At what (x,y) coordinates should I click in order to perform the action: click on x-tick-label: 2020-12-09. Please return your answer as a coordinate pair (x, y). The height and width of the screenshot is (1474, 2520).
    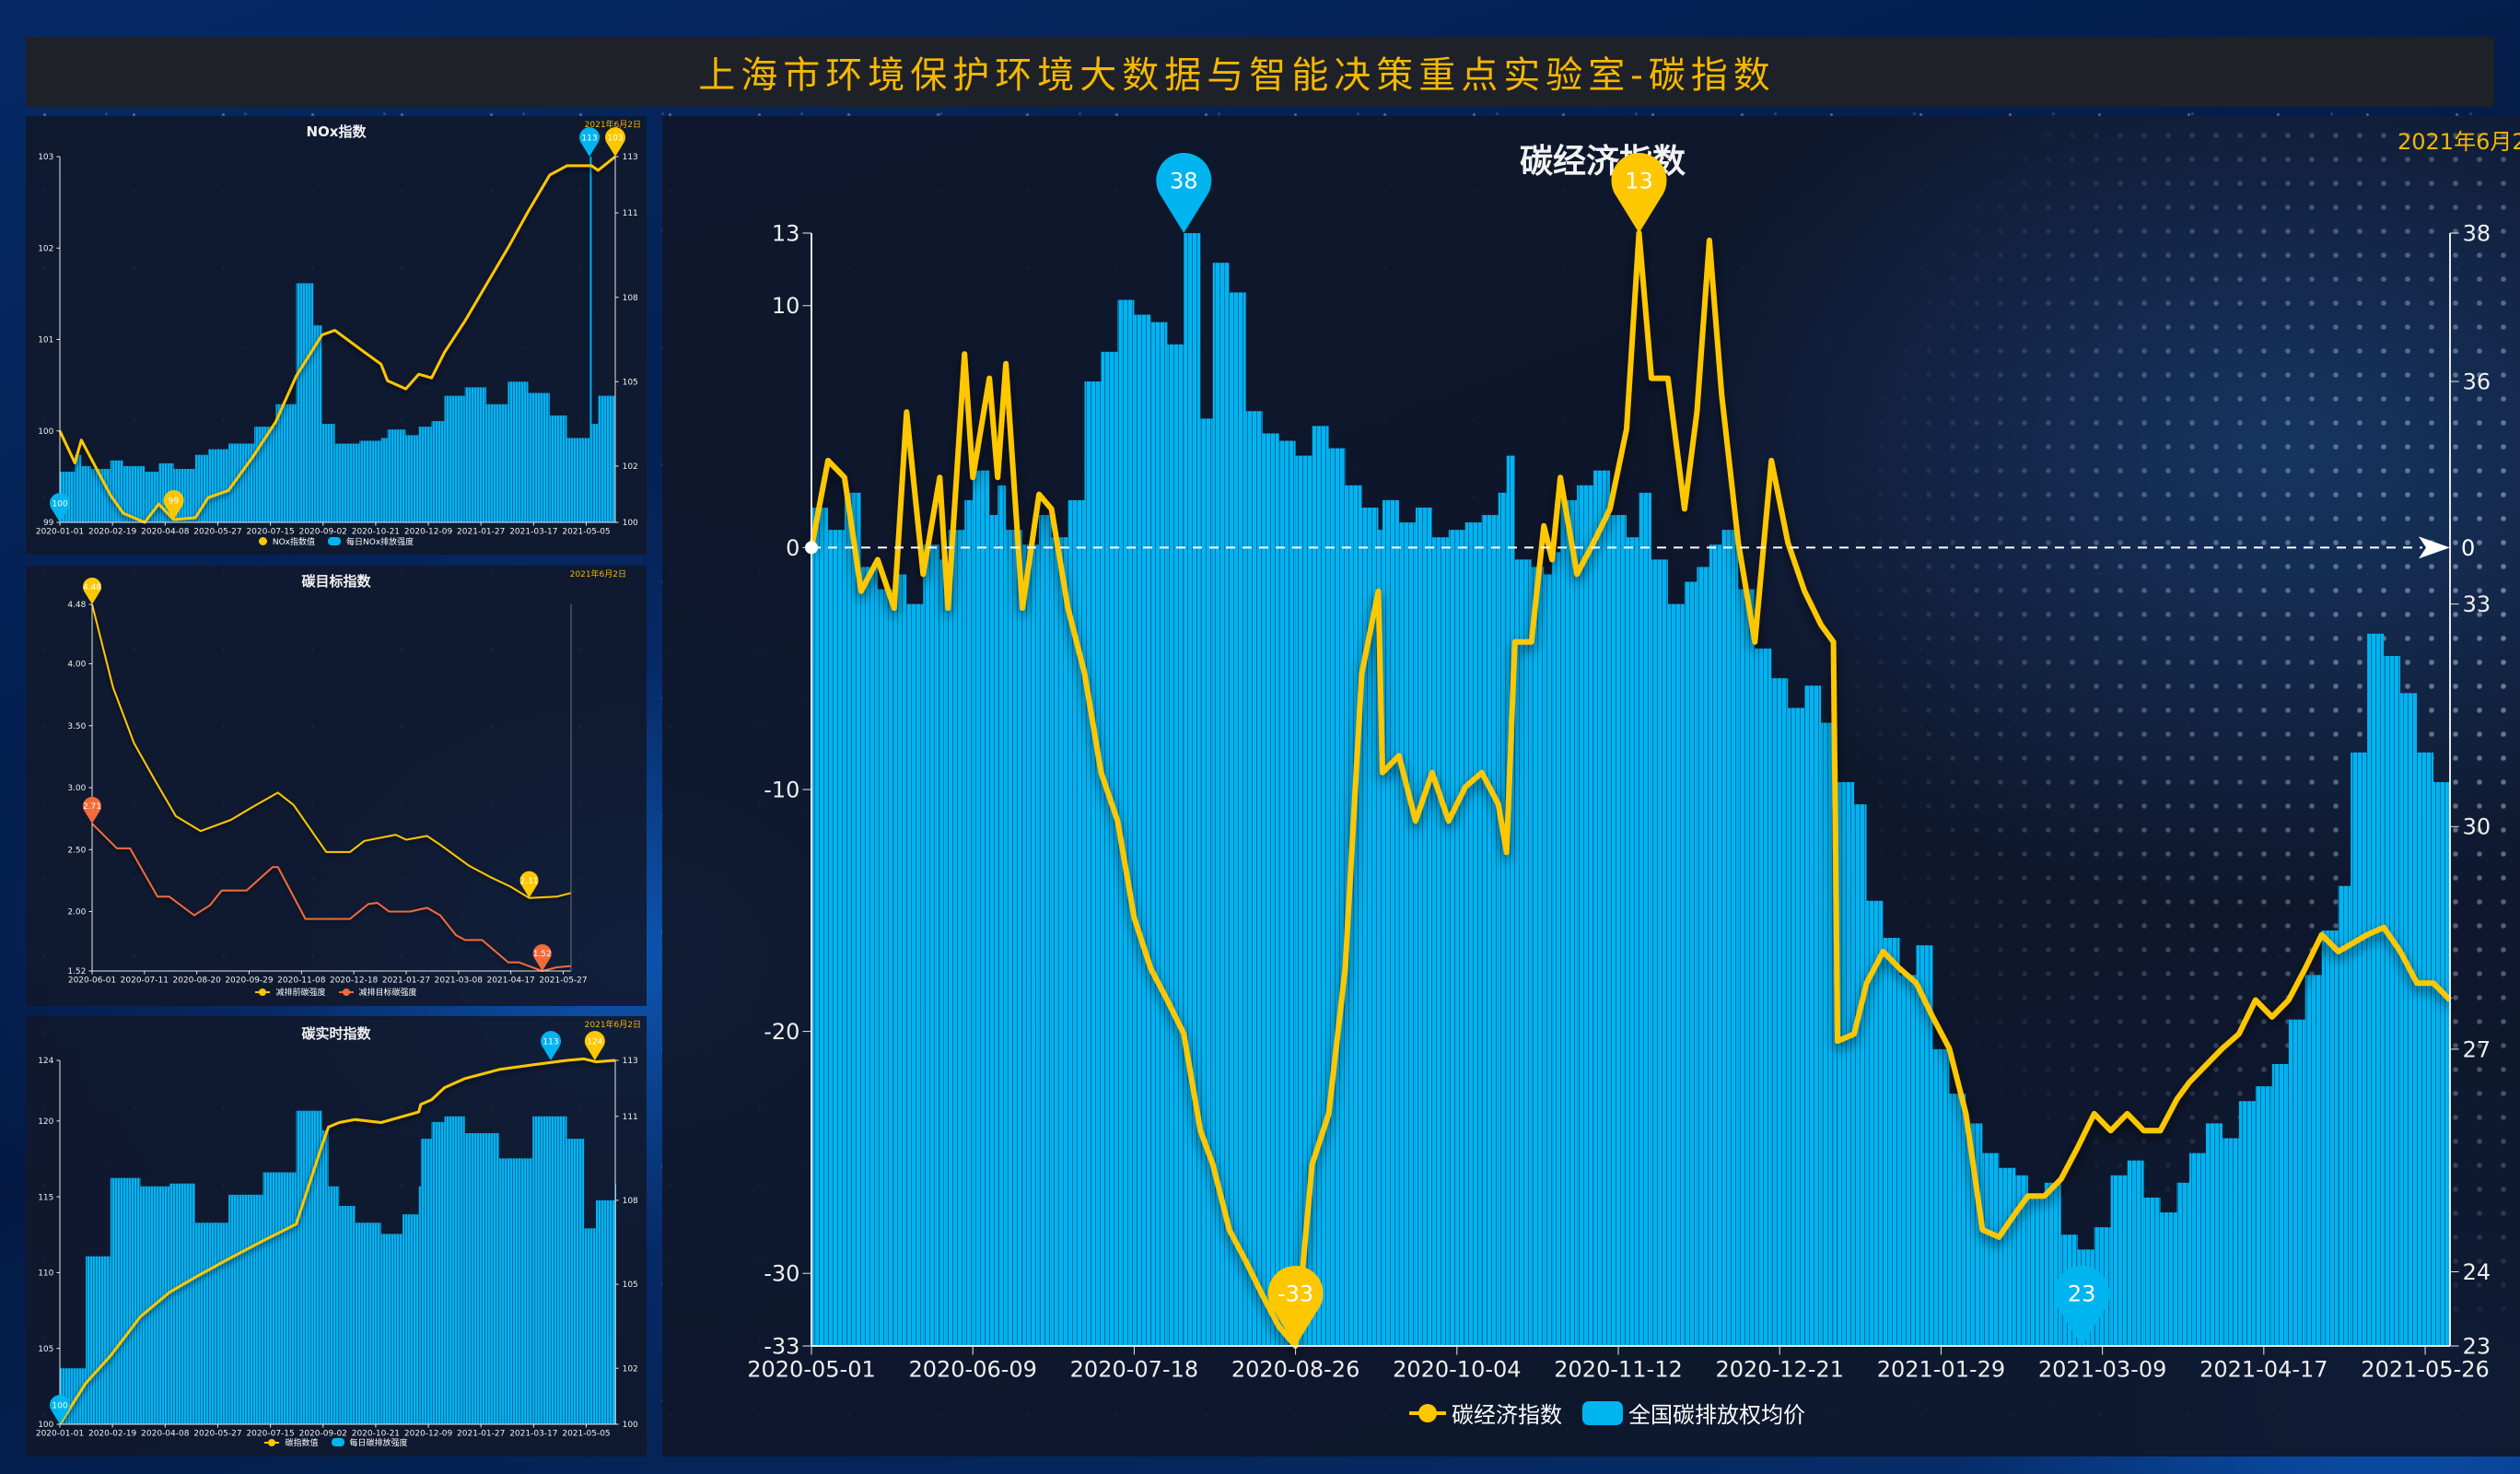
    Looking at the image, I should click on (428, 1434).